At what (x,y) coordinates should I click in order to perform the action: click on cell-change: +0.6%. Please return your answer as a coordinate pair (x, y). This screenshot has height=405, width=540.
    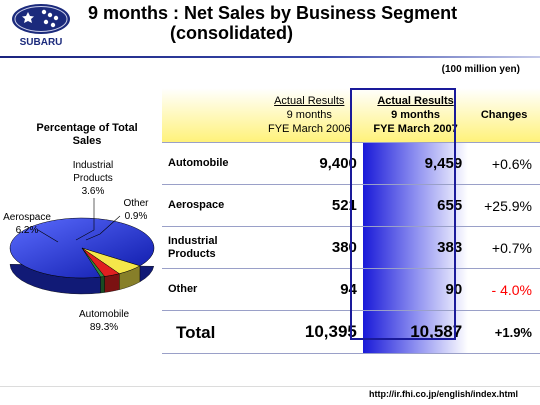
    Looking at the image, I should click on (504, 163).